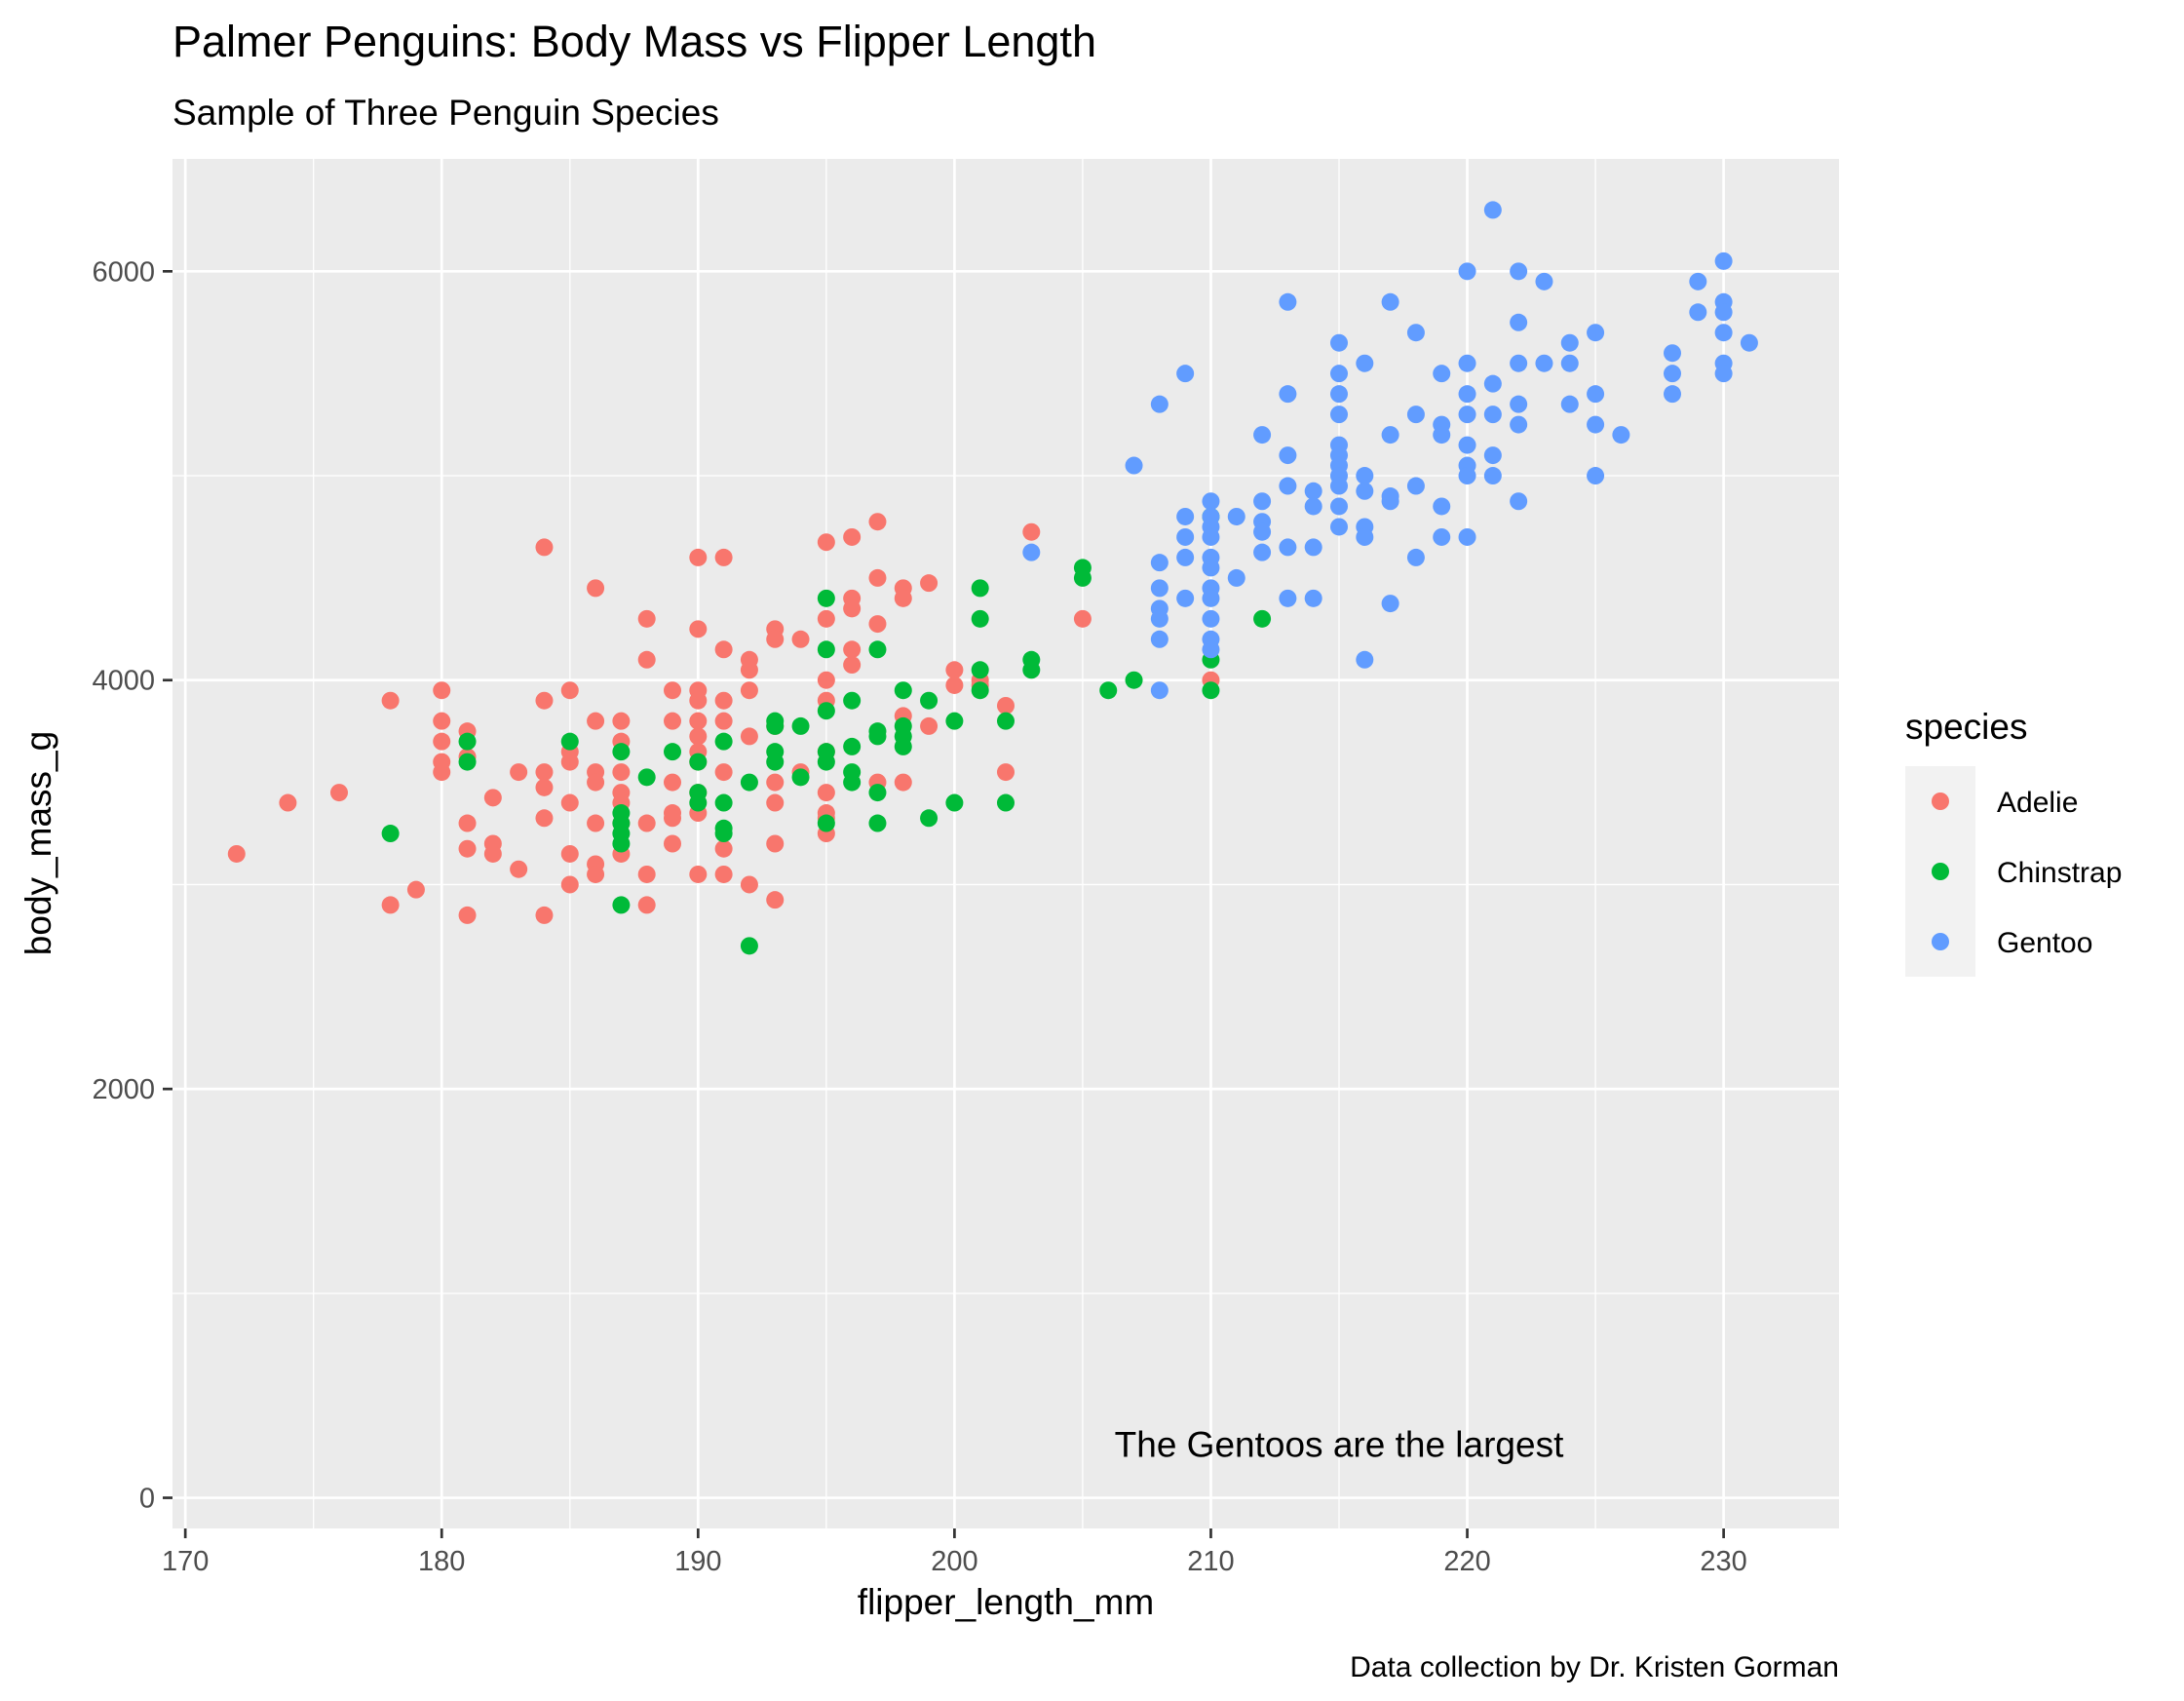 Image resolution: width=2184 pixels, height=1701 pixels. Describe the element at coordinates (1594, 1667) in the screenshot. I see `chart-caption: Data collection by Dr. Kristen Gorman` at that location.